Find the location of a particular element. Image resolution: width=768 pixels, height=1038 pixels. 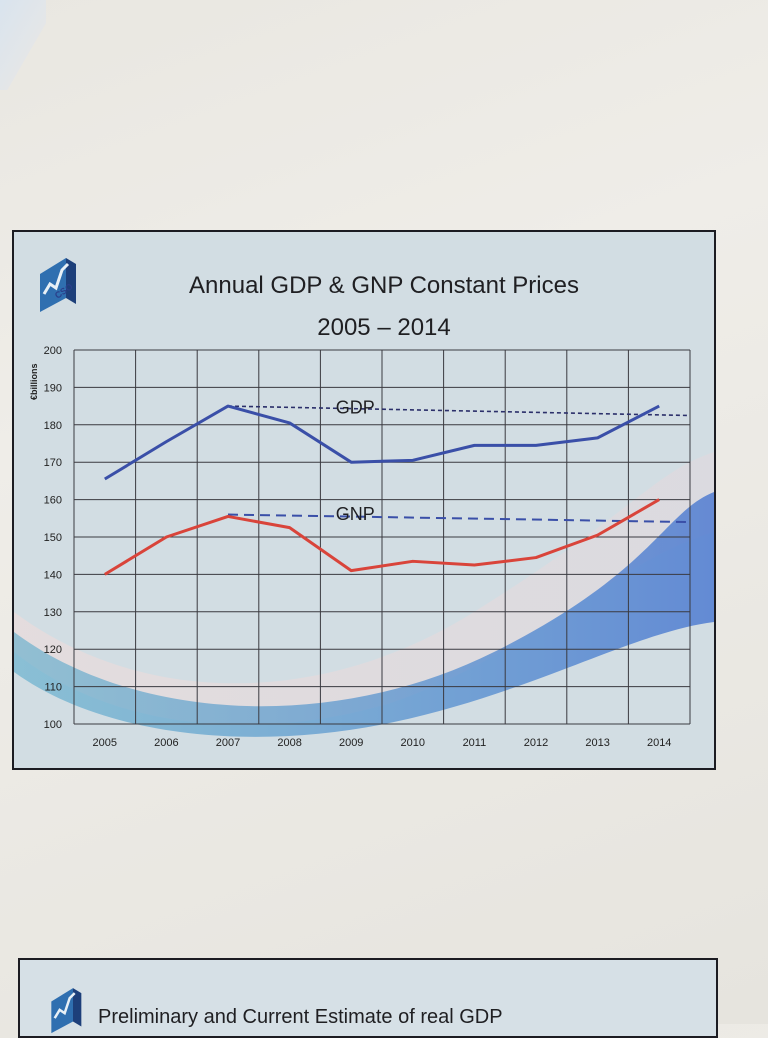

chart-title-line1: Annual GDP & GNP Constant Prices is located at coordinates (384, 285).